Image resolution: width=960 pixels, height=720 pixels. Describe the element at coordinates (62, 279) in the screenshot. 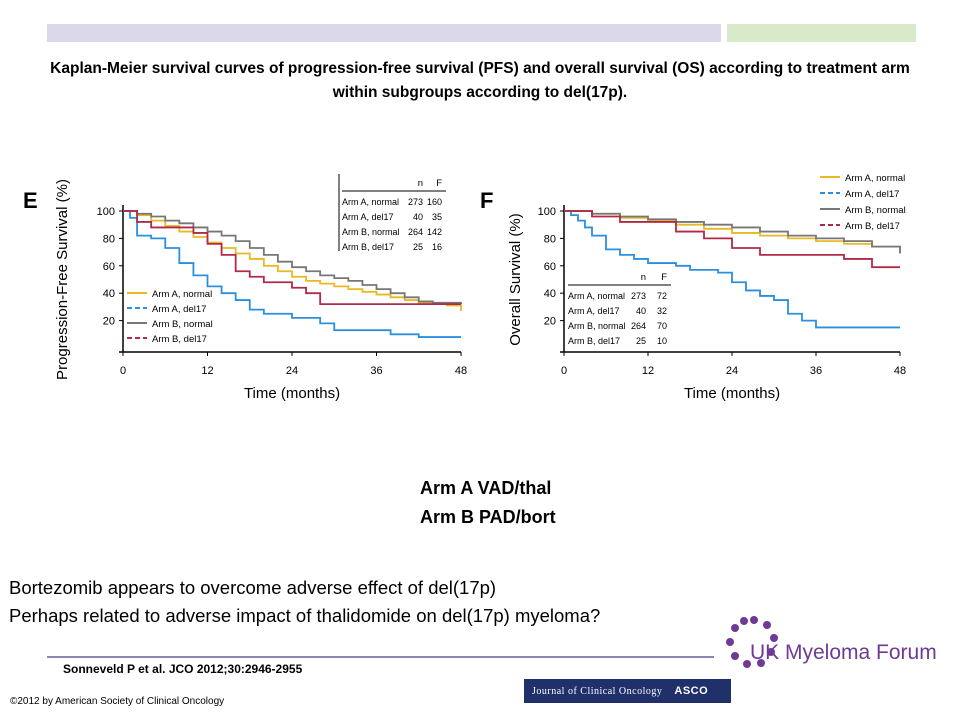

I see `y-axis-label: Progression-Free Survival (%)` at that location.